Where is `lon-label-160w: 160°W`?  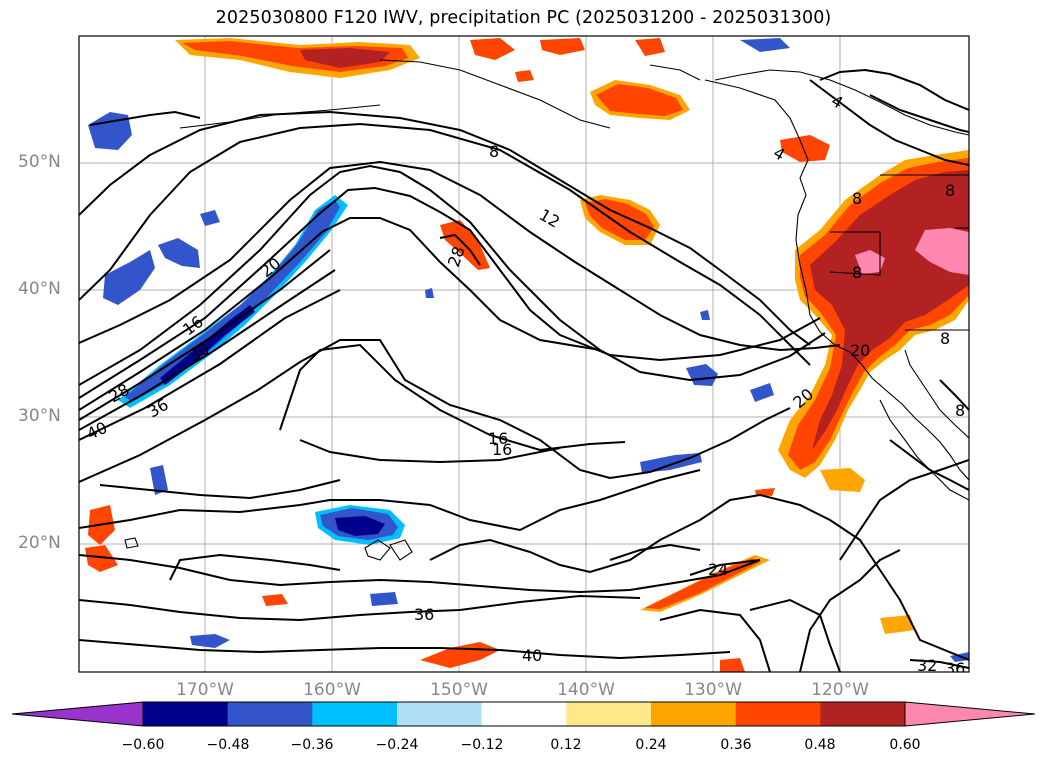 lon-label-160w: 160°W is located at coordinates (332, 690).